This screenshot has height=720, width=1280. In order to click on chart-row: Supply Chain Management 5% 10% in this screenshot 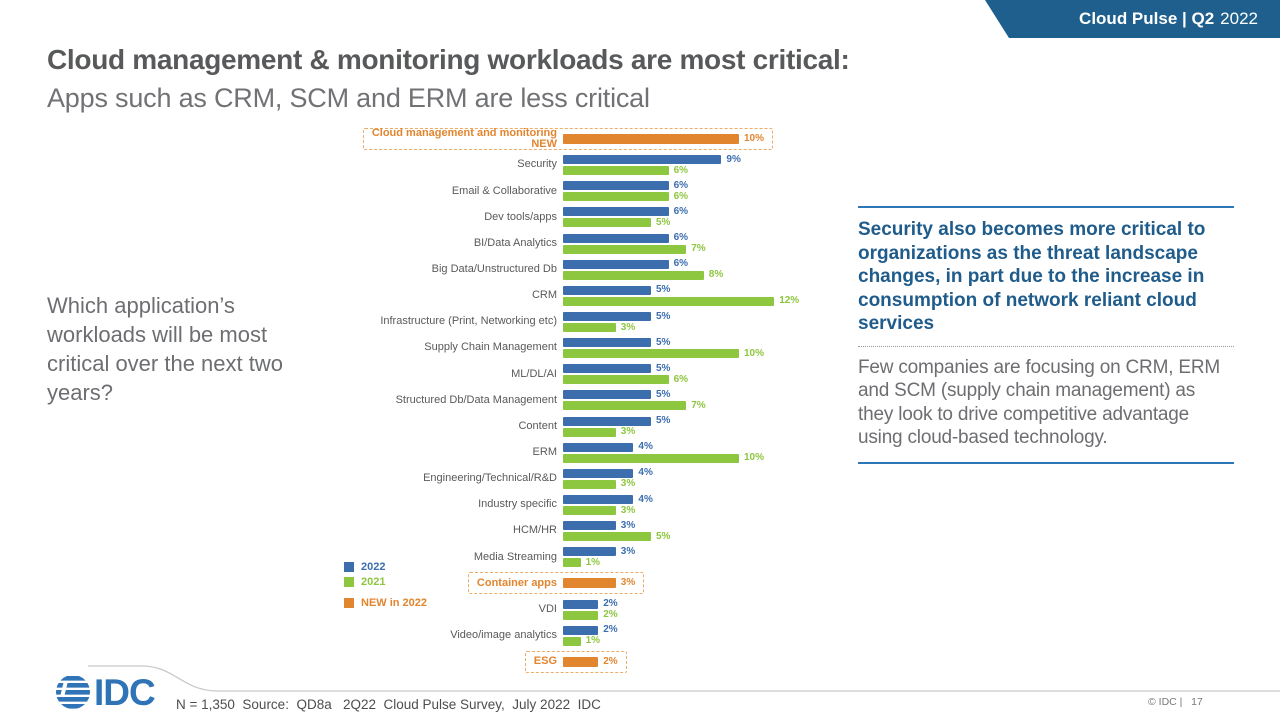, I will do `click(585, 348)`.